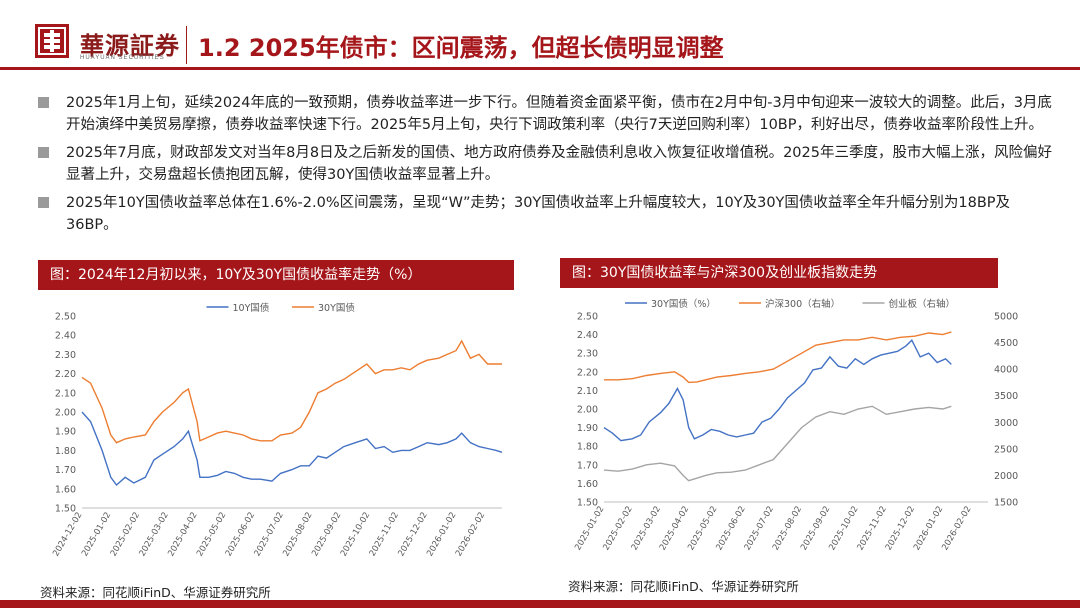 The image size is (1080, 608). What do you see at coordinates (155, 592) in the screenshot?
I see `chart1-source: 资料来源：同花顺iFinD、华源证券研究所` at bounding box center [155, 592].